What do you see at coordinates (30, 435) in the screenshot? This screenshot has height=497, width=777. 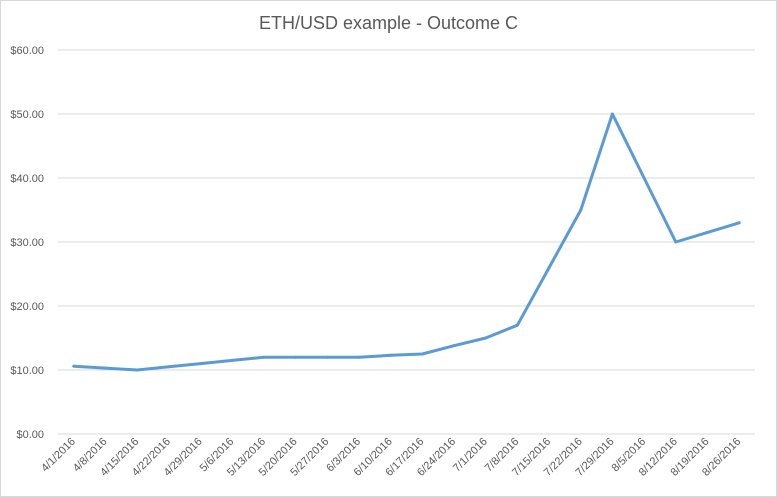 I see `y-tick-label: $0.00` at bounding box center [30, 435].